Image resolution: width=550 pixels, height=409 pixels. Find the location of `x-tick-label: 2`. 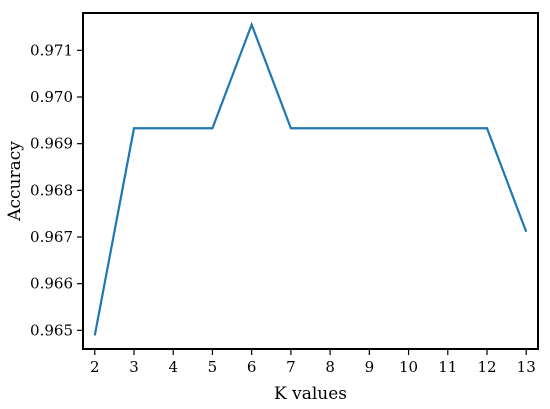

x-tick-label: 2 is located at coordinates (95, 367).